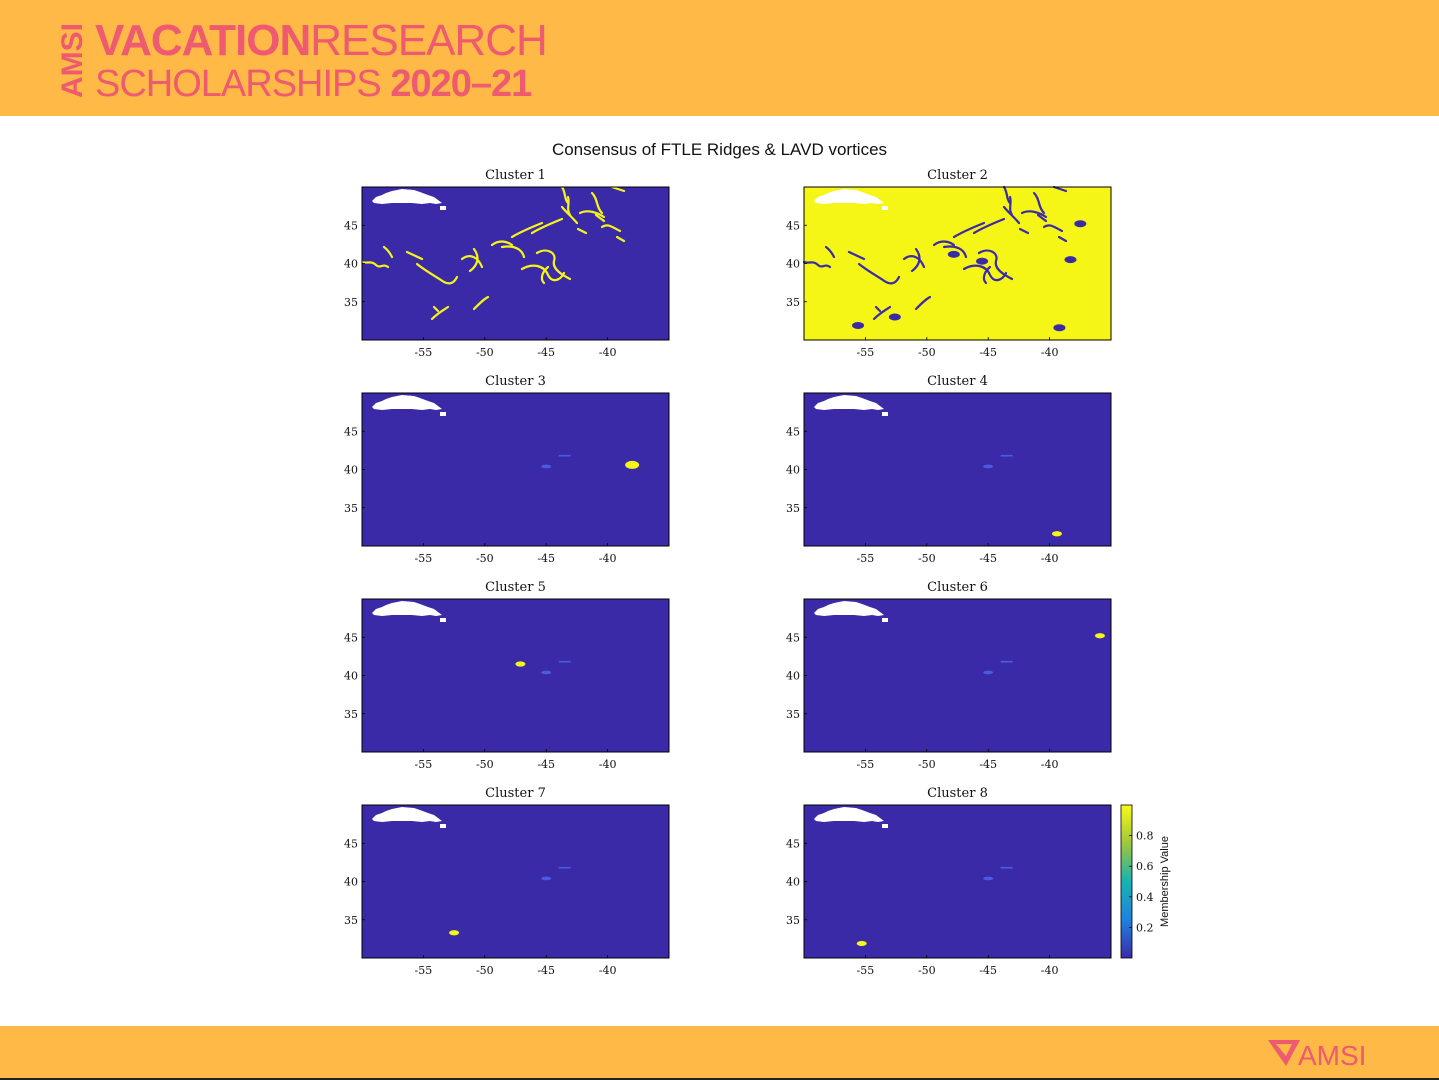  Describe the element at coordinates (321, 40) in the screenshot. I see `logo-line-1: VACATIONRESEARCH` at that location.